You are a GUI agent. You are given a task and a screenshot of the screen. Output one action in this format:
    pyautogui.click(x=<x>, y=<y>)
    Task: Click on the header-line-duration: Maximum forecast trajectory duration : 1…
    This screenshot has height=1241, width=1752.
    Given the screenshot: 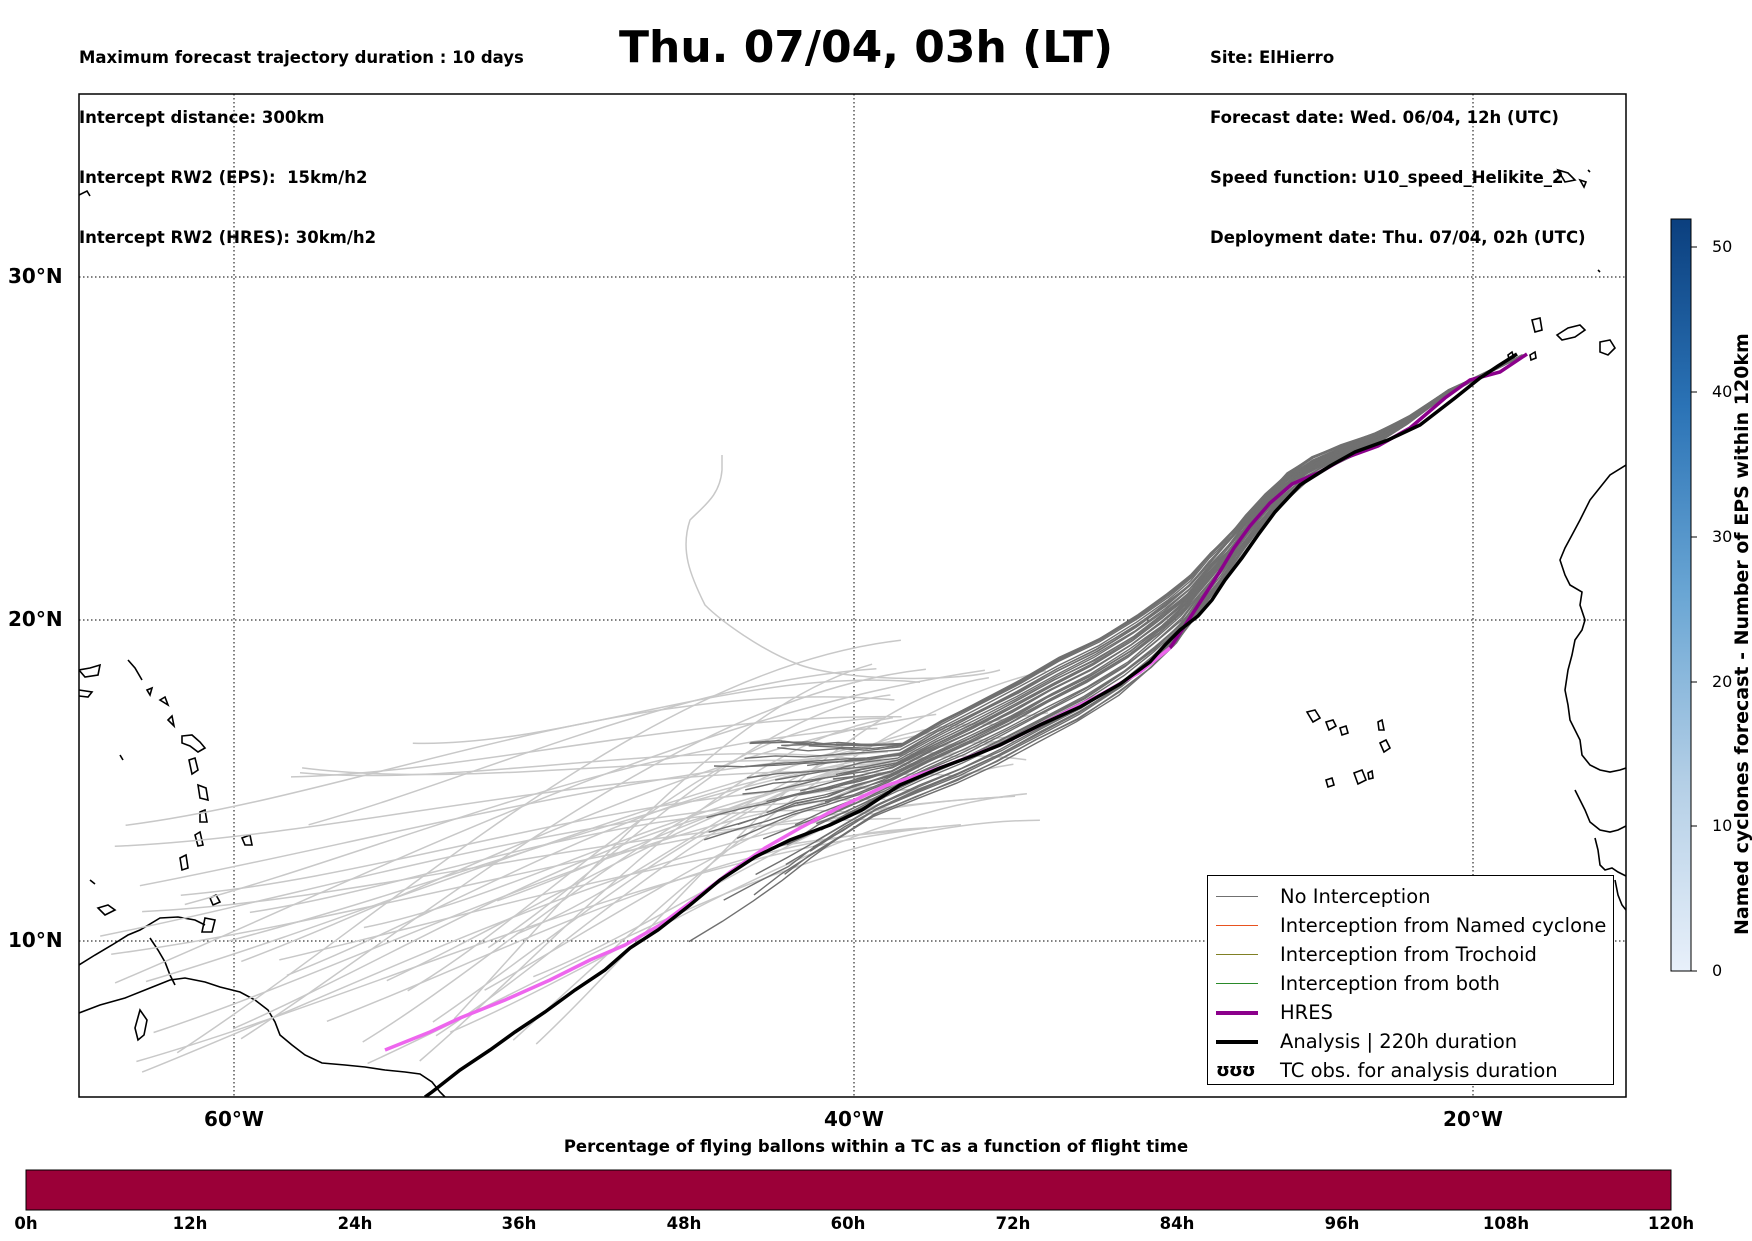 What is the action you would take?
    pyautogui.click(x=301, y=57)
    